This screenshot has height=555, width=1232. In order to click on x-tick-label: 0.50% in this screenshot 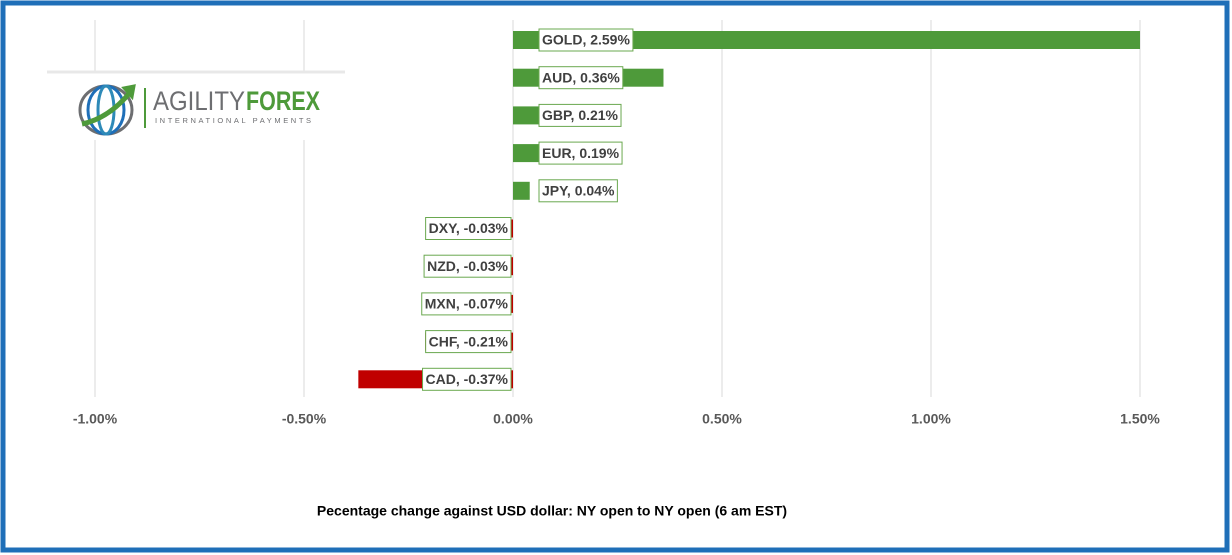, I will do `click(722, 419)`.